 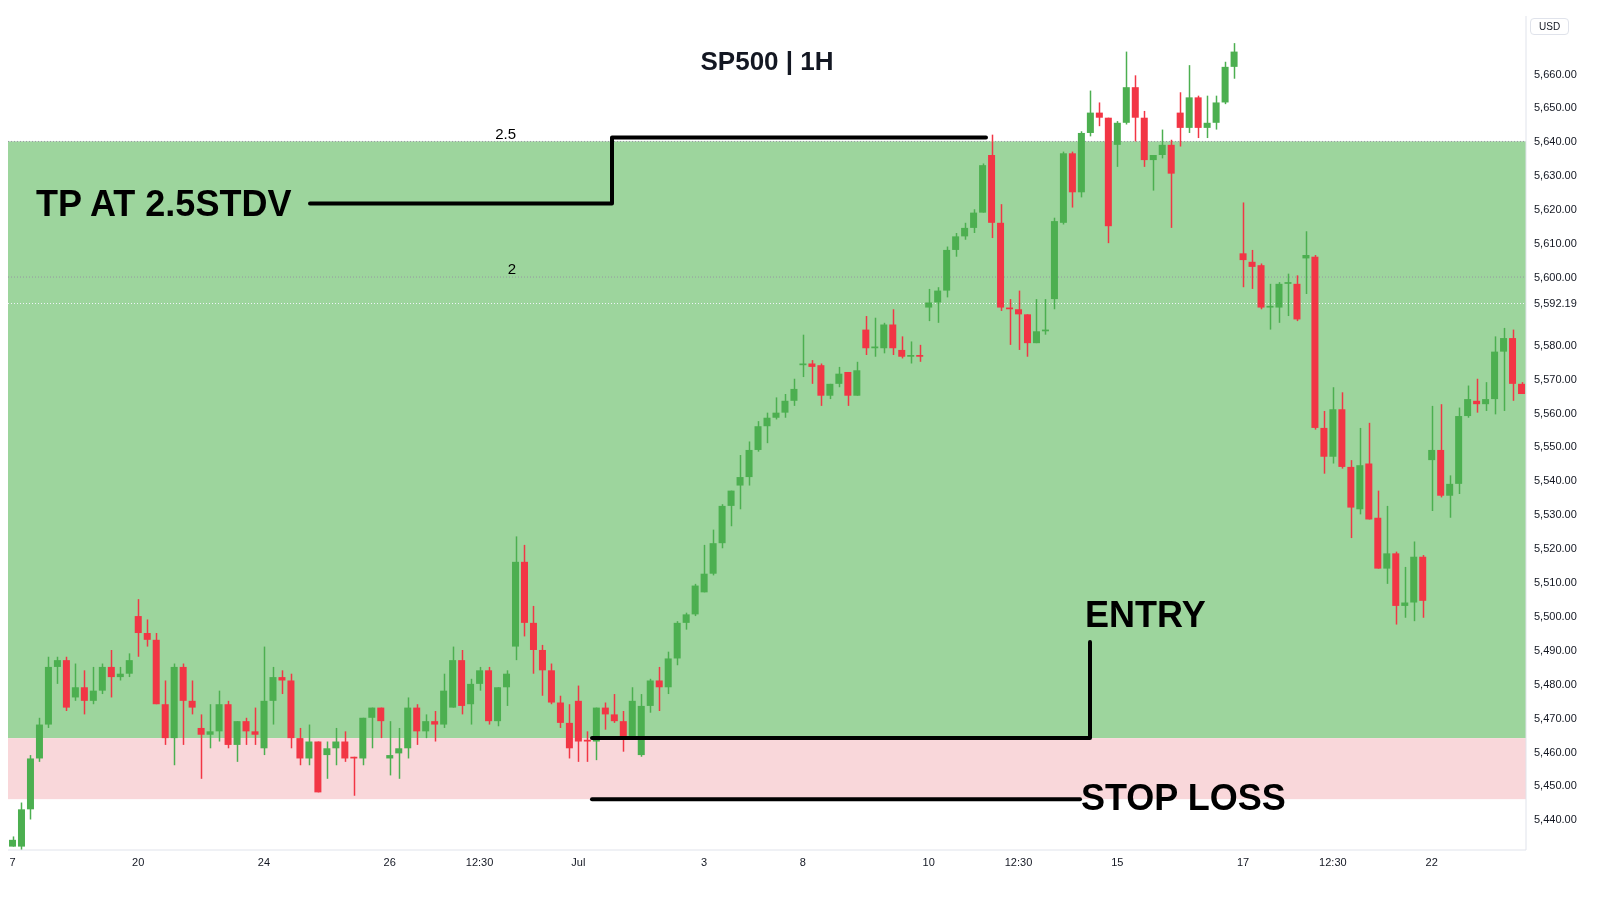 I want to click on y-tick-label: 5,540.00, so click(x=1555, y=480).